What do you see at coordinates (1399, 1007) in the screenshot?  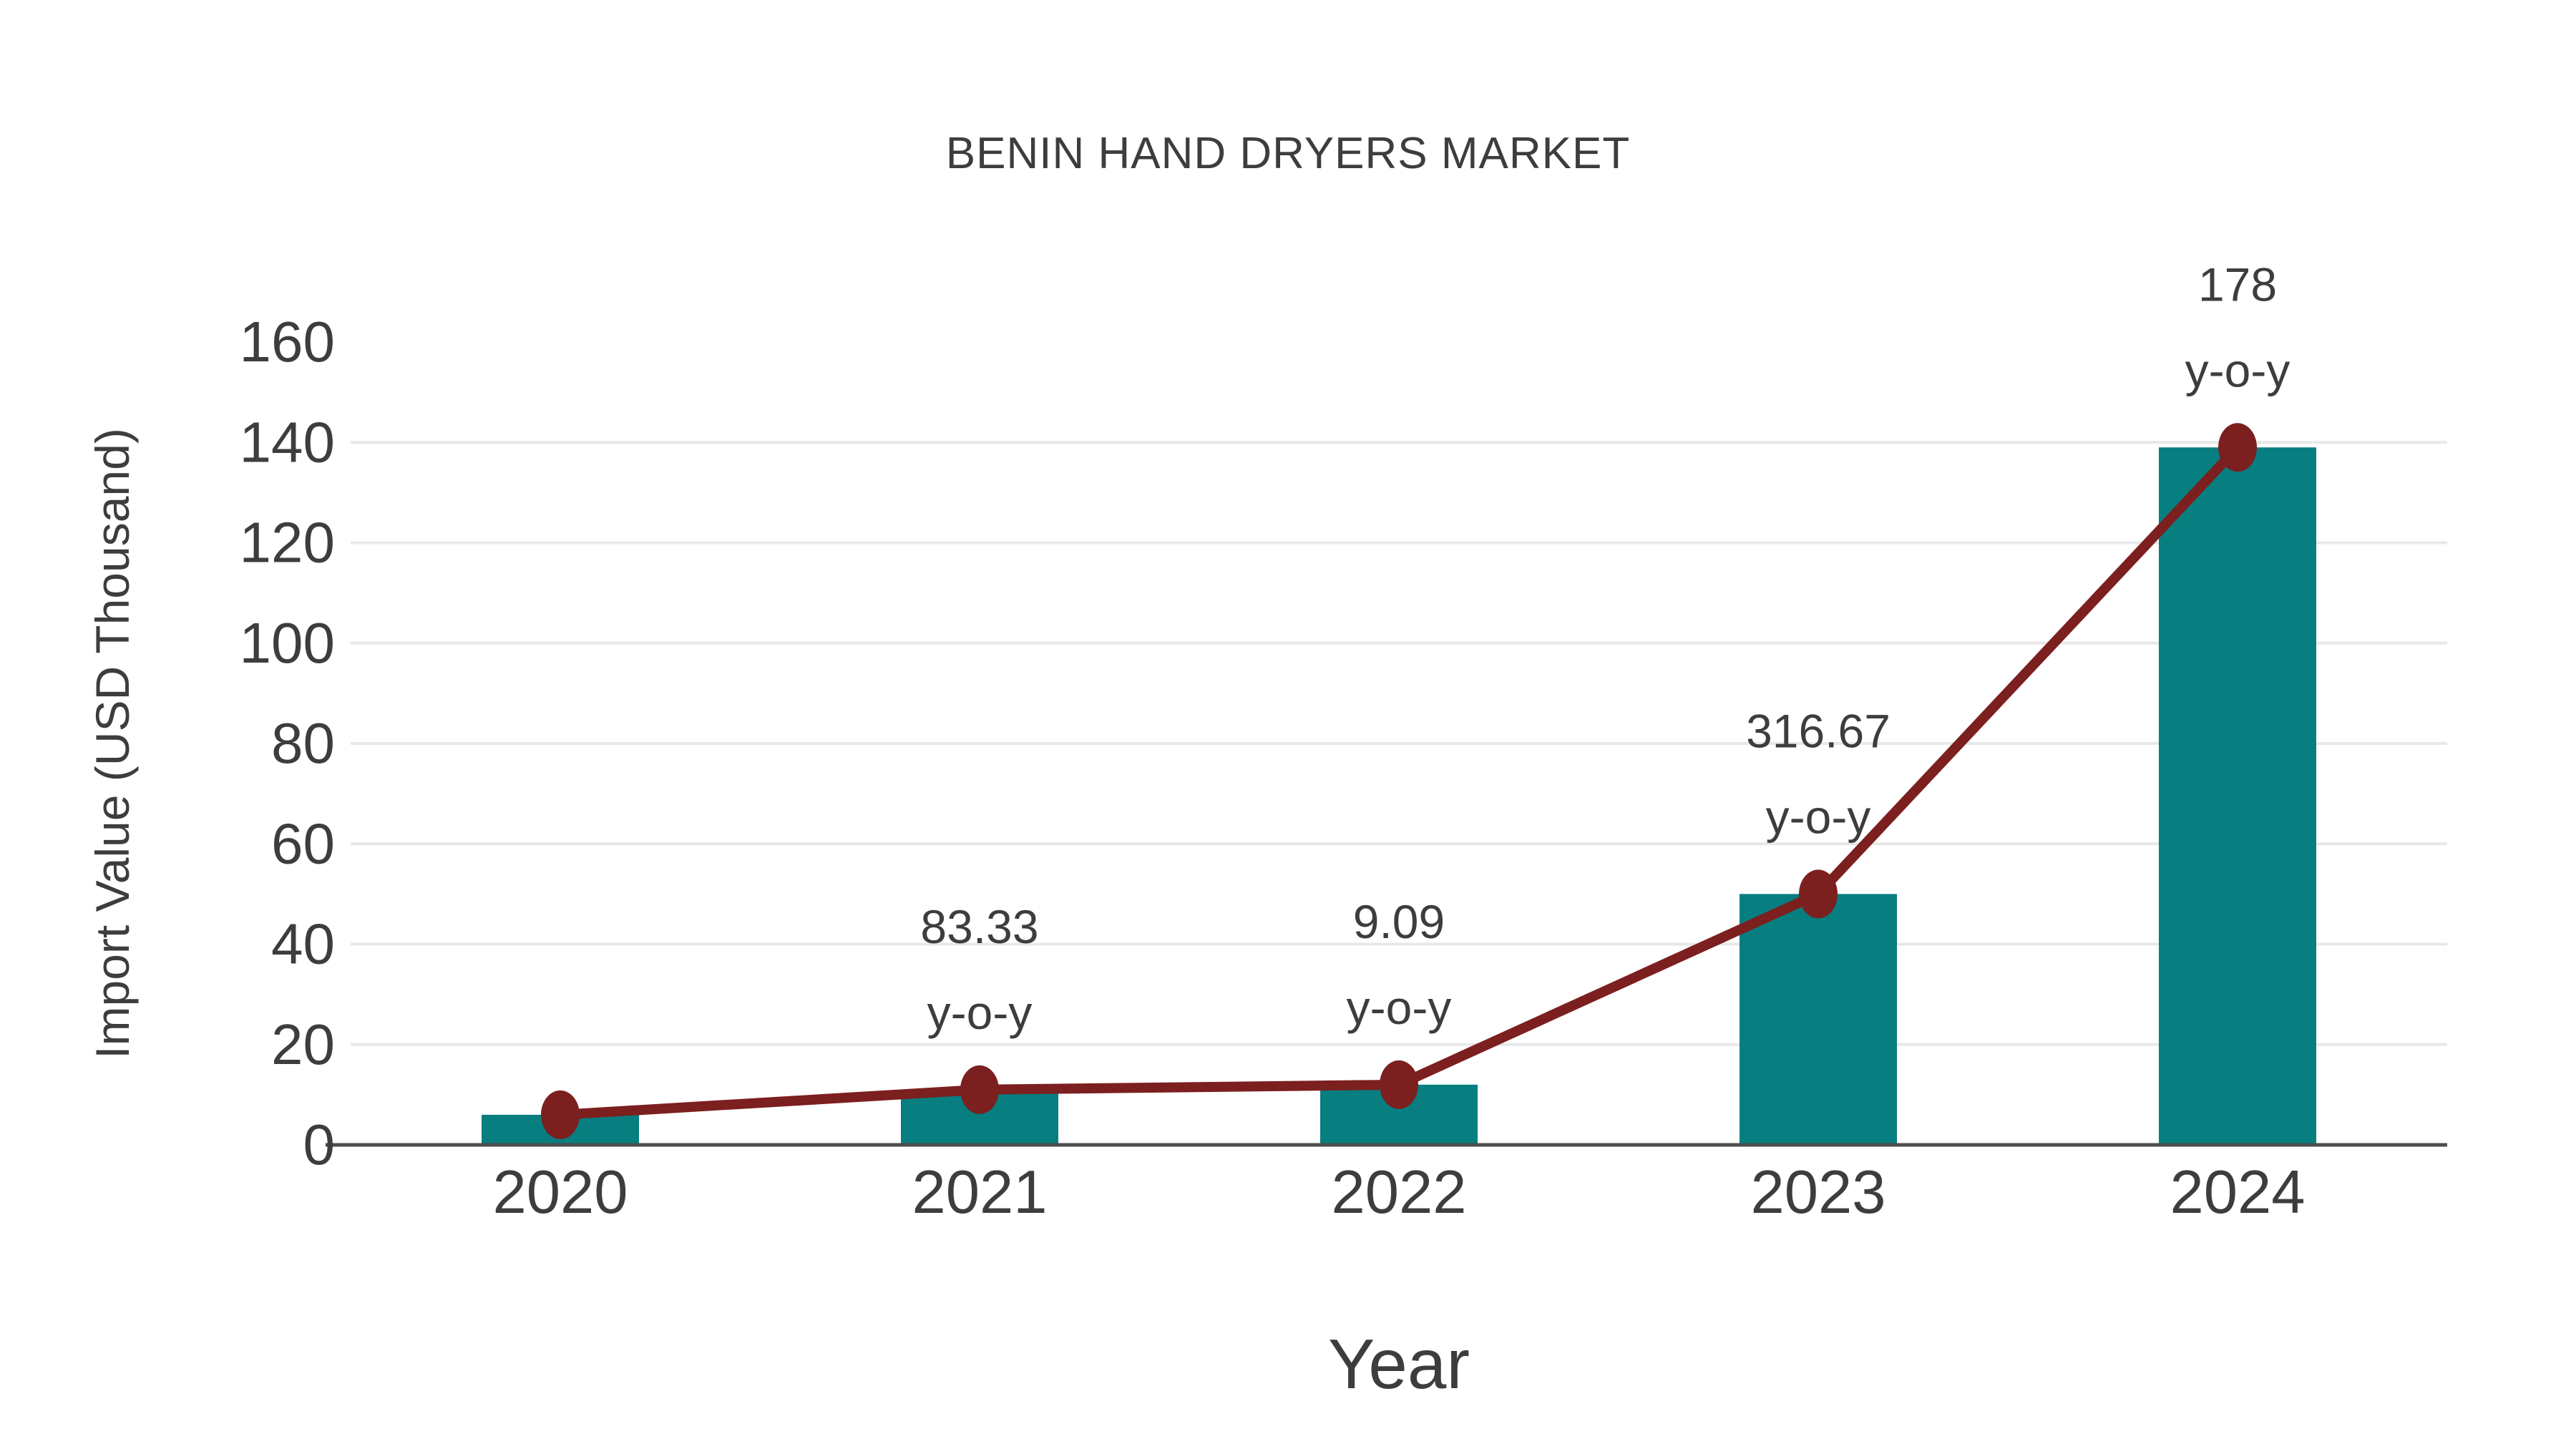 I see `annotation-yoy-2022: y-o-y` at bounding box center [1399, 1007].